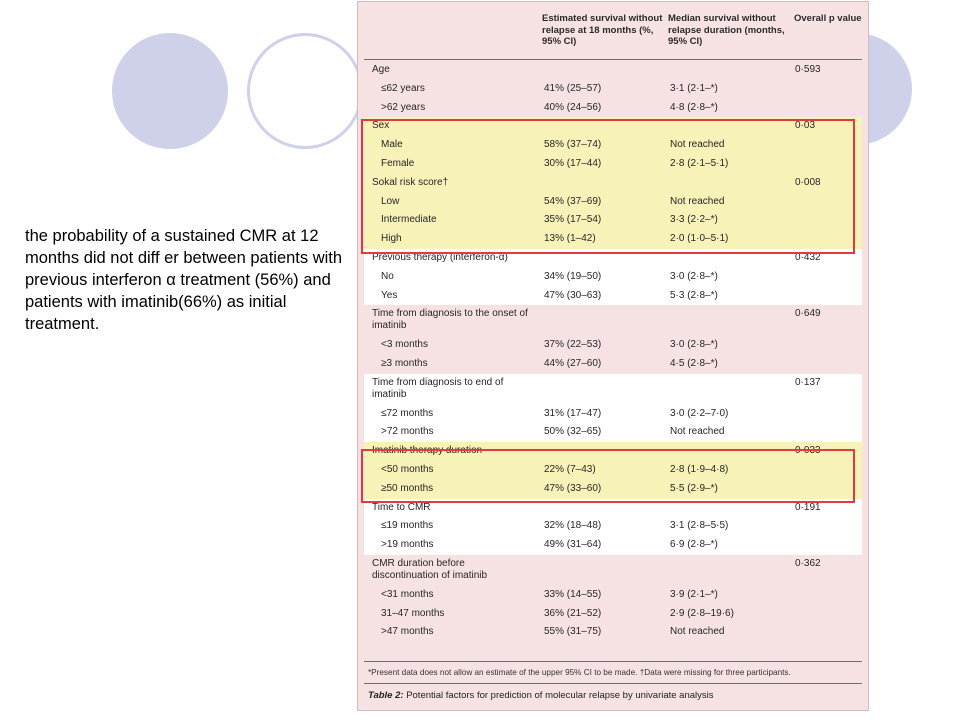  I want to click on table-title-label: Table 2:, so click(386, 695).